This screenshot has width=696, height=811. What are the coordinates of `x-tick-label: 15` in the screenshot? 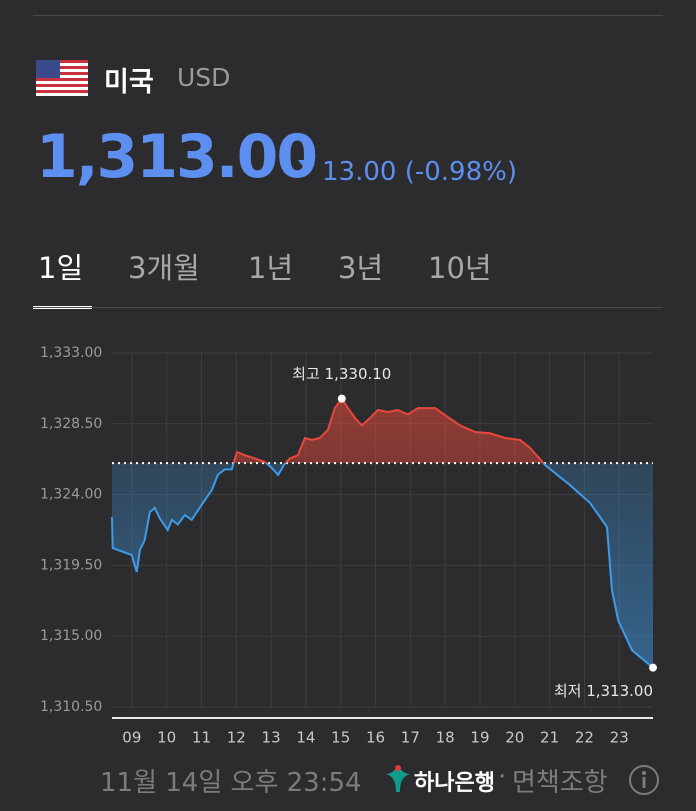 It's located at (340, 738).